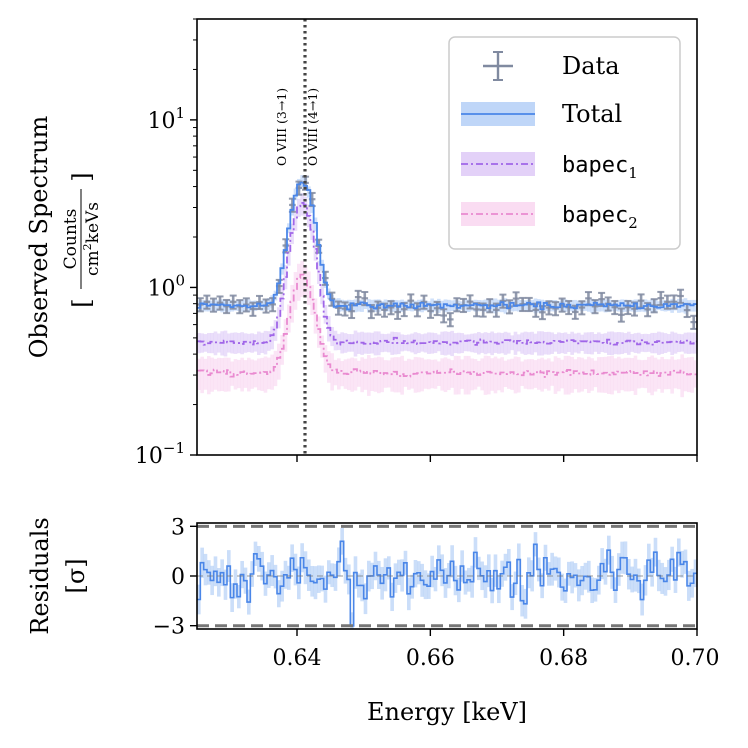  I want to click on legend-label: bapec2, so click(600, 217).